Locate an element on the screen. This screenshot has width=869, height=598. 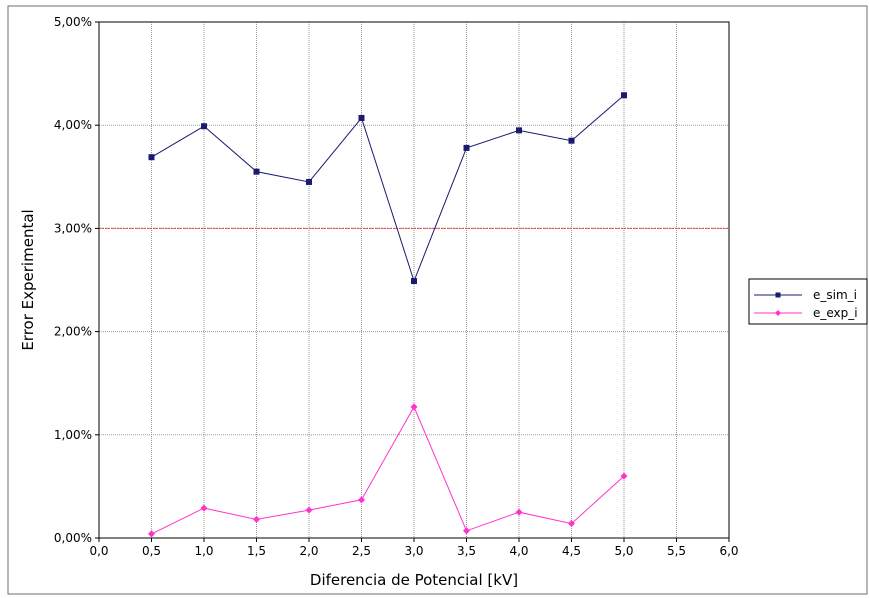
legend-label-e-exp-i: e_exp_i is located at coordinates (835, 313).